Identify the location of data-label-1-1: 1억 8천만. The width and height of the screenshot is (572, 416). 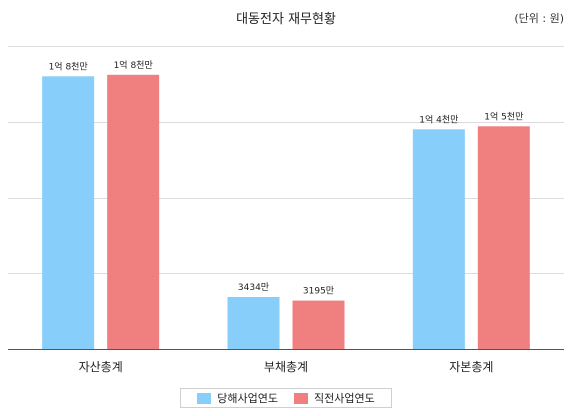
(68, 66).